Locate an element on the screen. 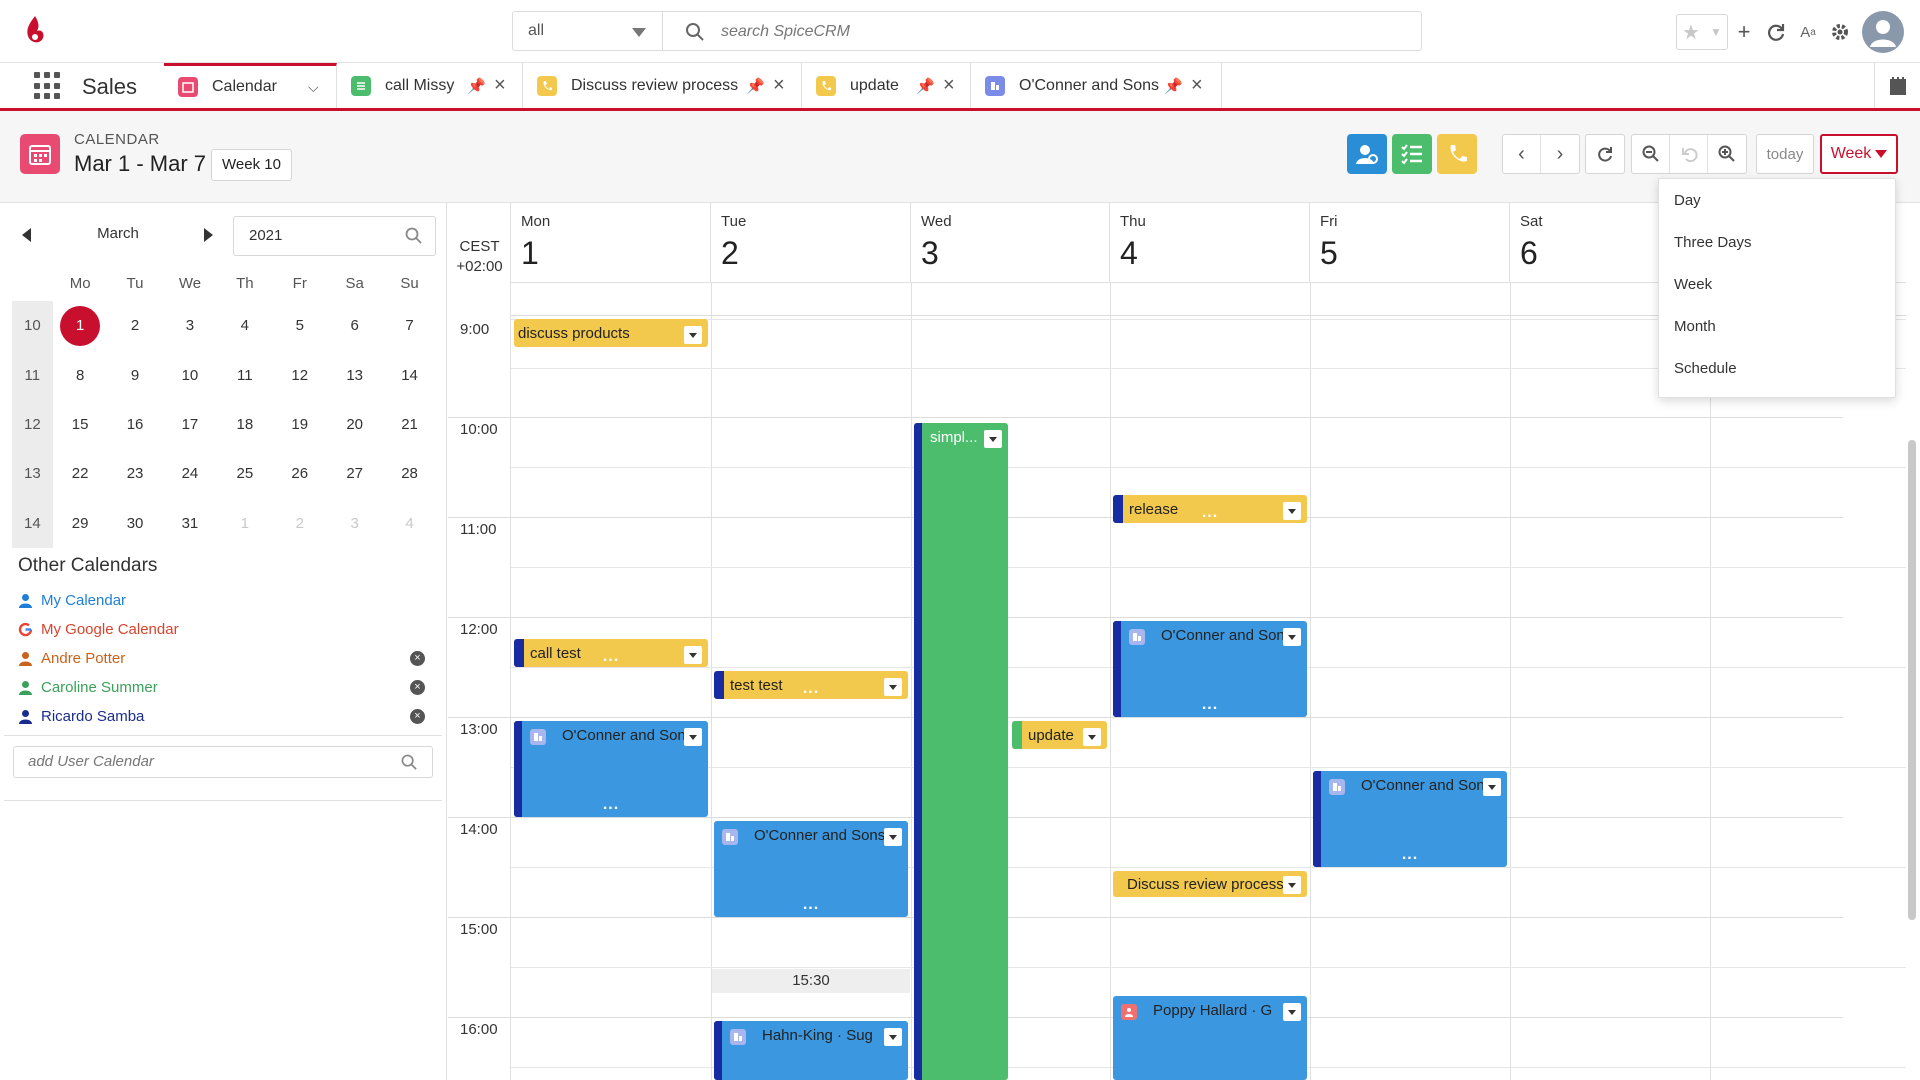 The height and width of the screenshot is (1080, 1920). mini-calendar-day: 21 is located at coordinates (409, 424).